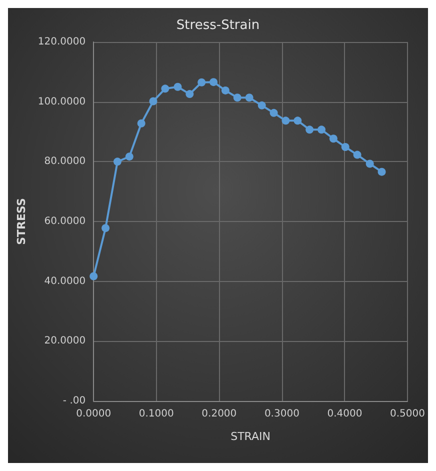 The width and height of the screenshot is (436, 471). I want to click on y-tick-label: 100.0000, so click(62, 102).